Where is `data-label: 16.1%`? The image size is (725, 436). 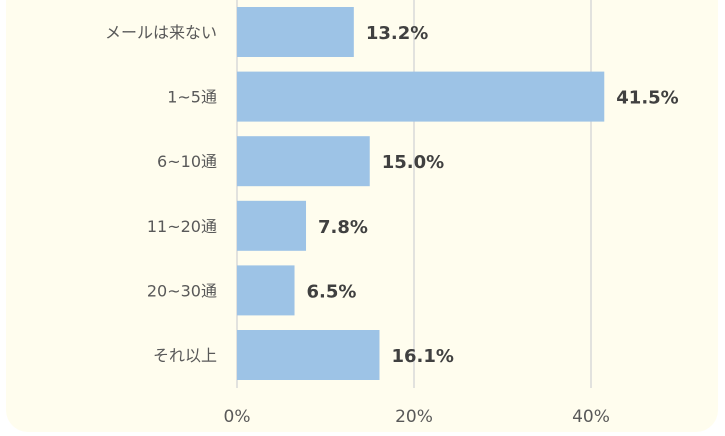 data-label: 16.1% is located at coordinates (422, 356).